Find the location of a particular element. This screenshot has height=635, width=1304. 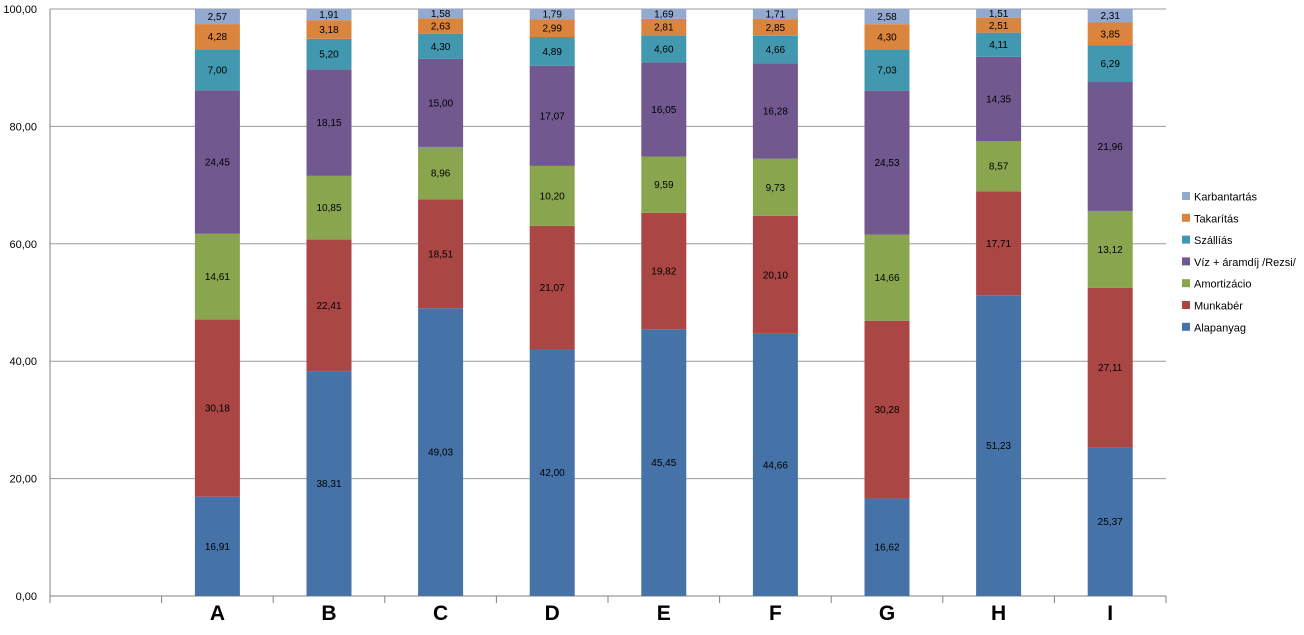

data-label-I-2: 13,12 is located at coordinates (1110, 250).